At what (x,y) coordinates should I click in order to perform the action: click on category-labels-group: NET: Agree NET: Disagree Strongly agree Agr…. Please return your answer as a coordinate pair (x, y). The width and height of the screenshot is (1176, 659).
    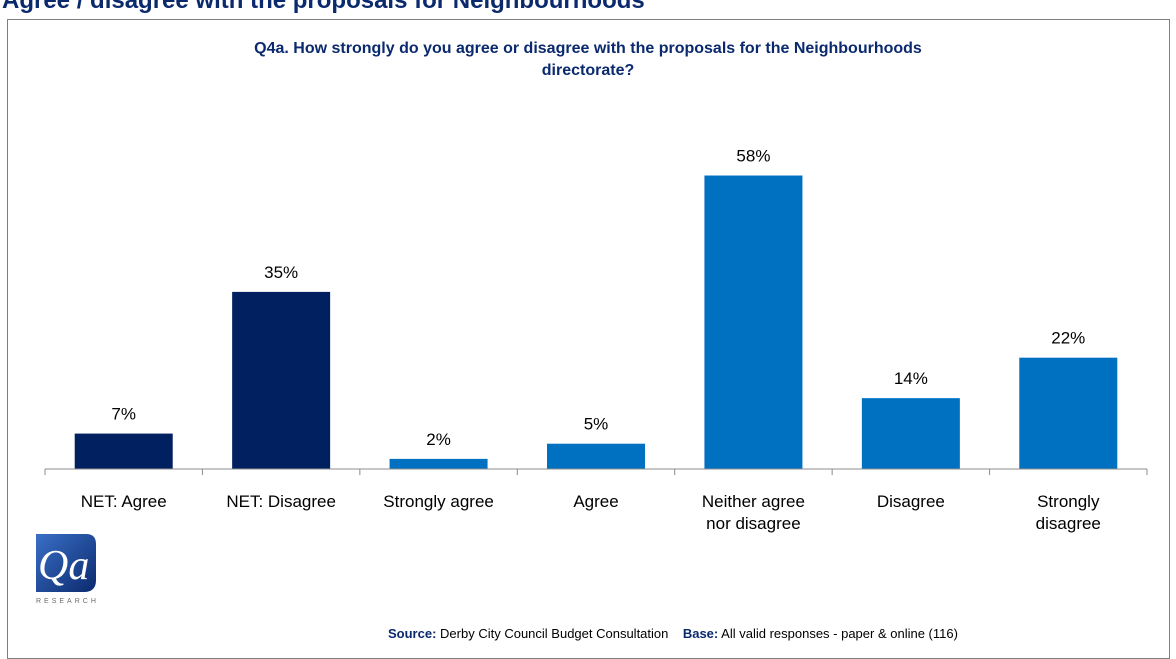
    Looking at the image, I should click on (591, 512).